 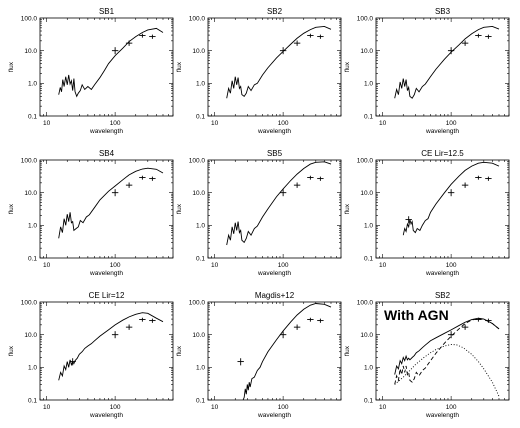 What do you see at coordinates (443, 295) in the screenshot?
I see `panel-title: SB2` at bounding box center [443, 295].